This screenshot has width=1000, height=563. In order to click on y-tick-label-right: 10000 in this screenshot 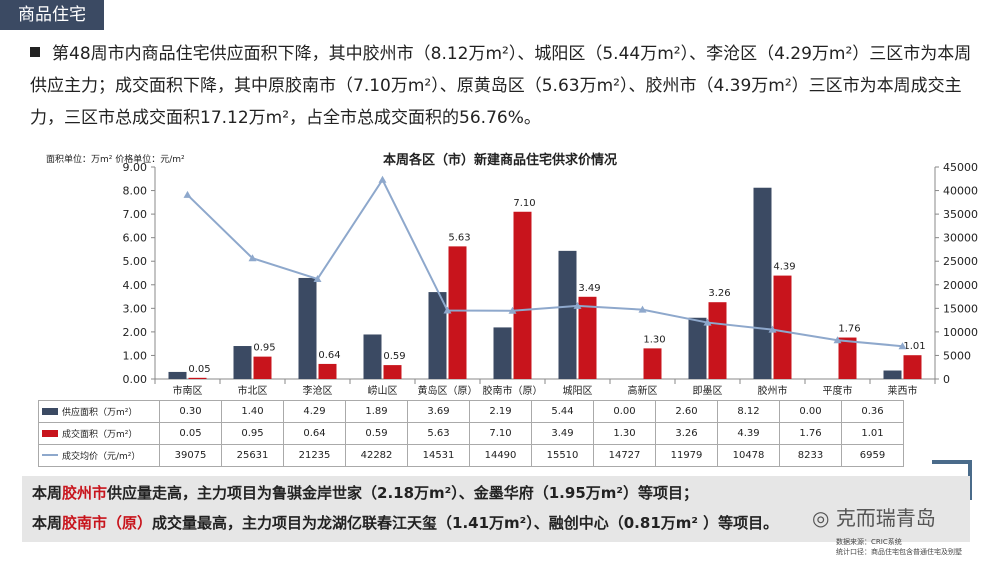, I will do `click(960, 332)`.